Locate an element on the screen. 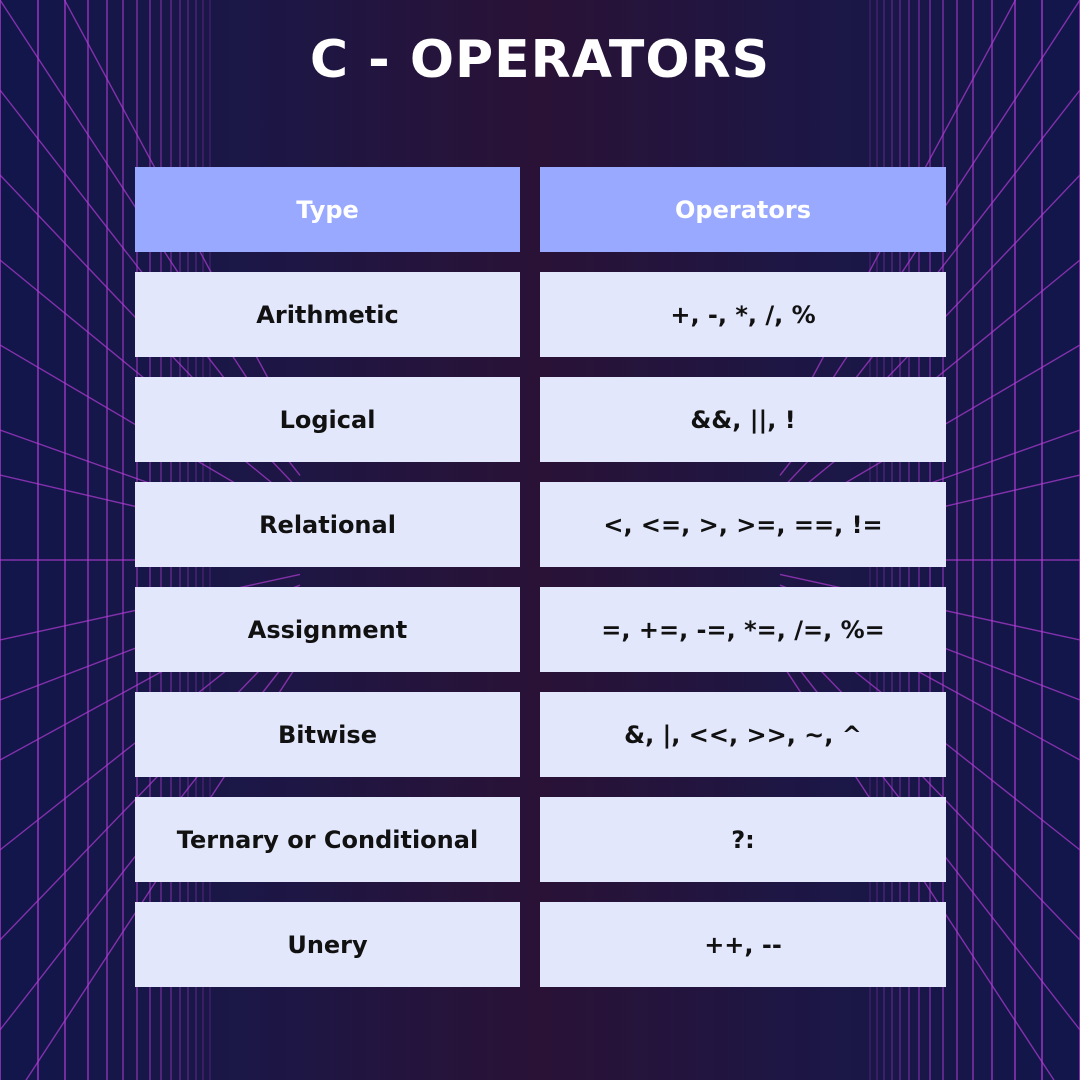 This screenshot has width=1080, height=1080. operators-cell: =, +=, -=, *=, /=, %= is located at coordinates (743, 629).